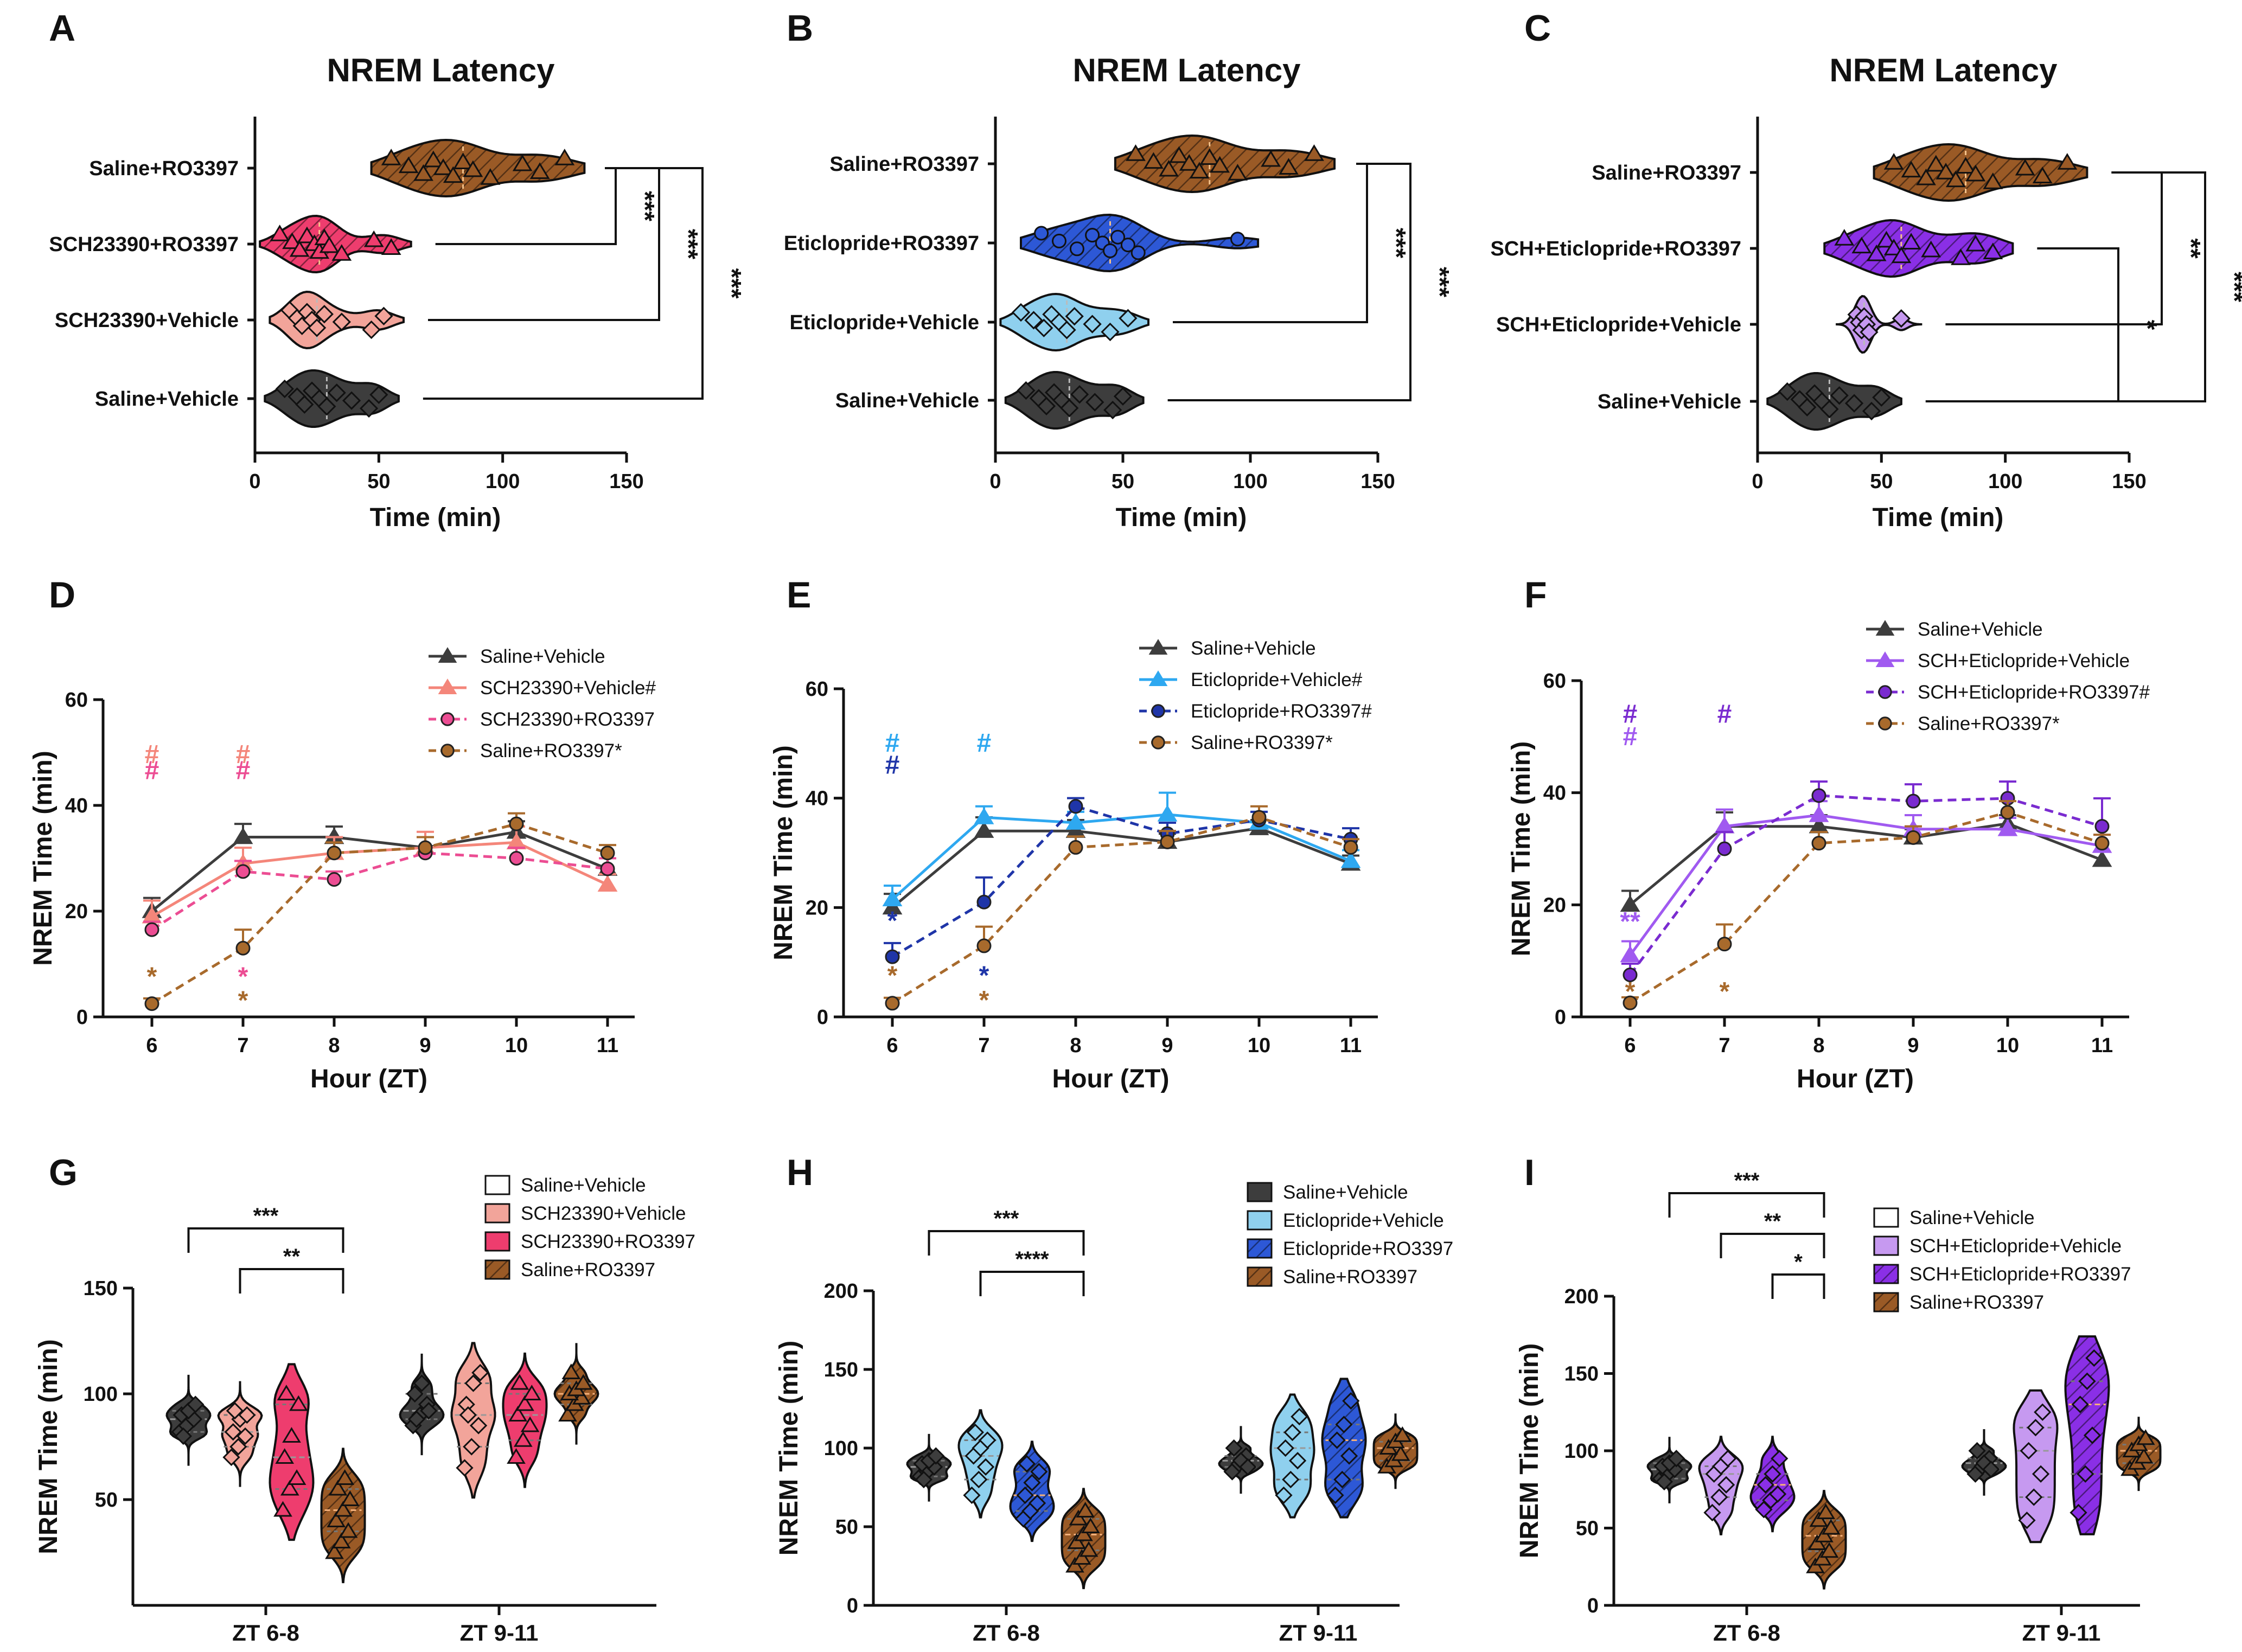 This screenshot has width=2242, height=1652. I want to click on y-tick-label: 50, so click(1587, 1528).